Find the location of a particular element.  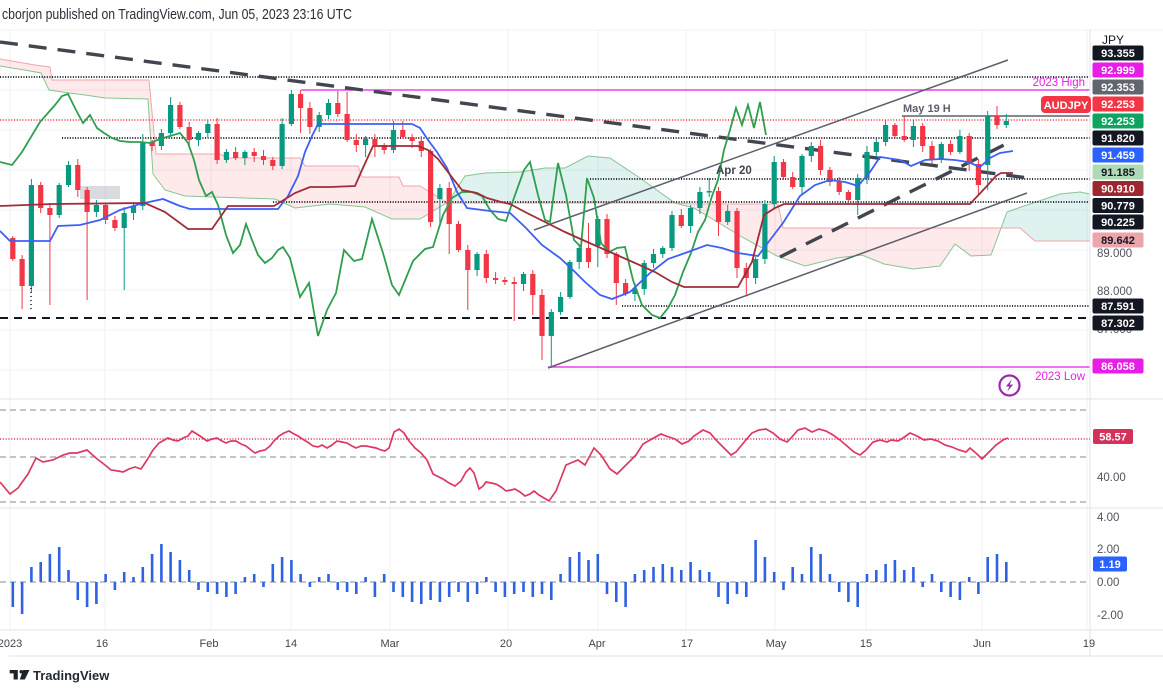

svg-text: 89.642 is located at coordinates (1118, 241).